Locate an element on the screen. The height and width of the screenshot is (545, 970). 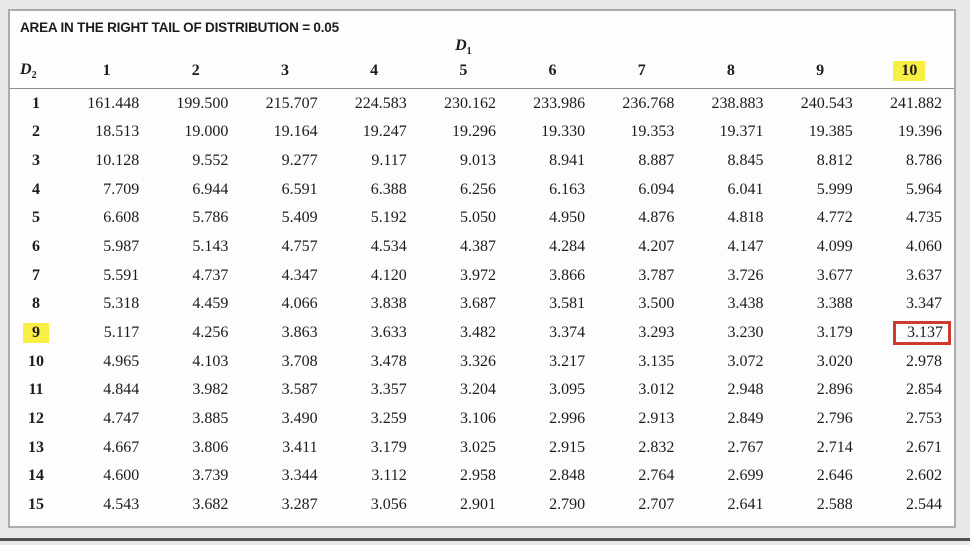
cell-r3-c6: 8.941 is located at coordinates (552, 161).